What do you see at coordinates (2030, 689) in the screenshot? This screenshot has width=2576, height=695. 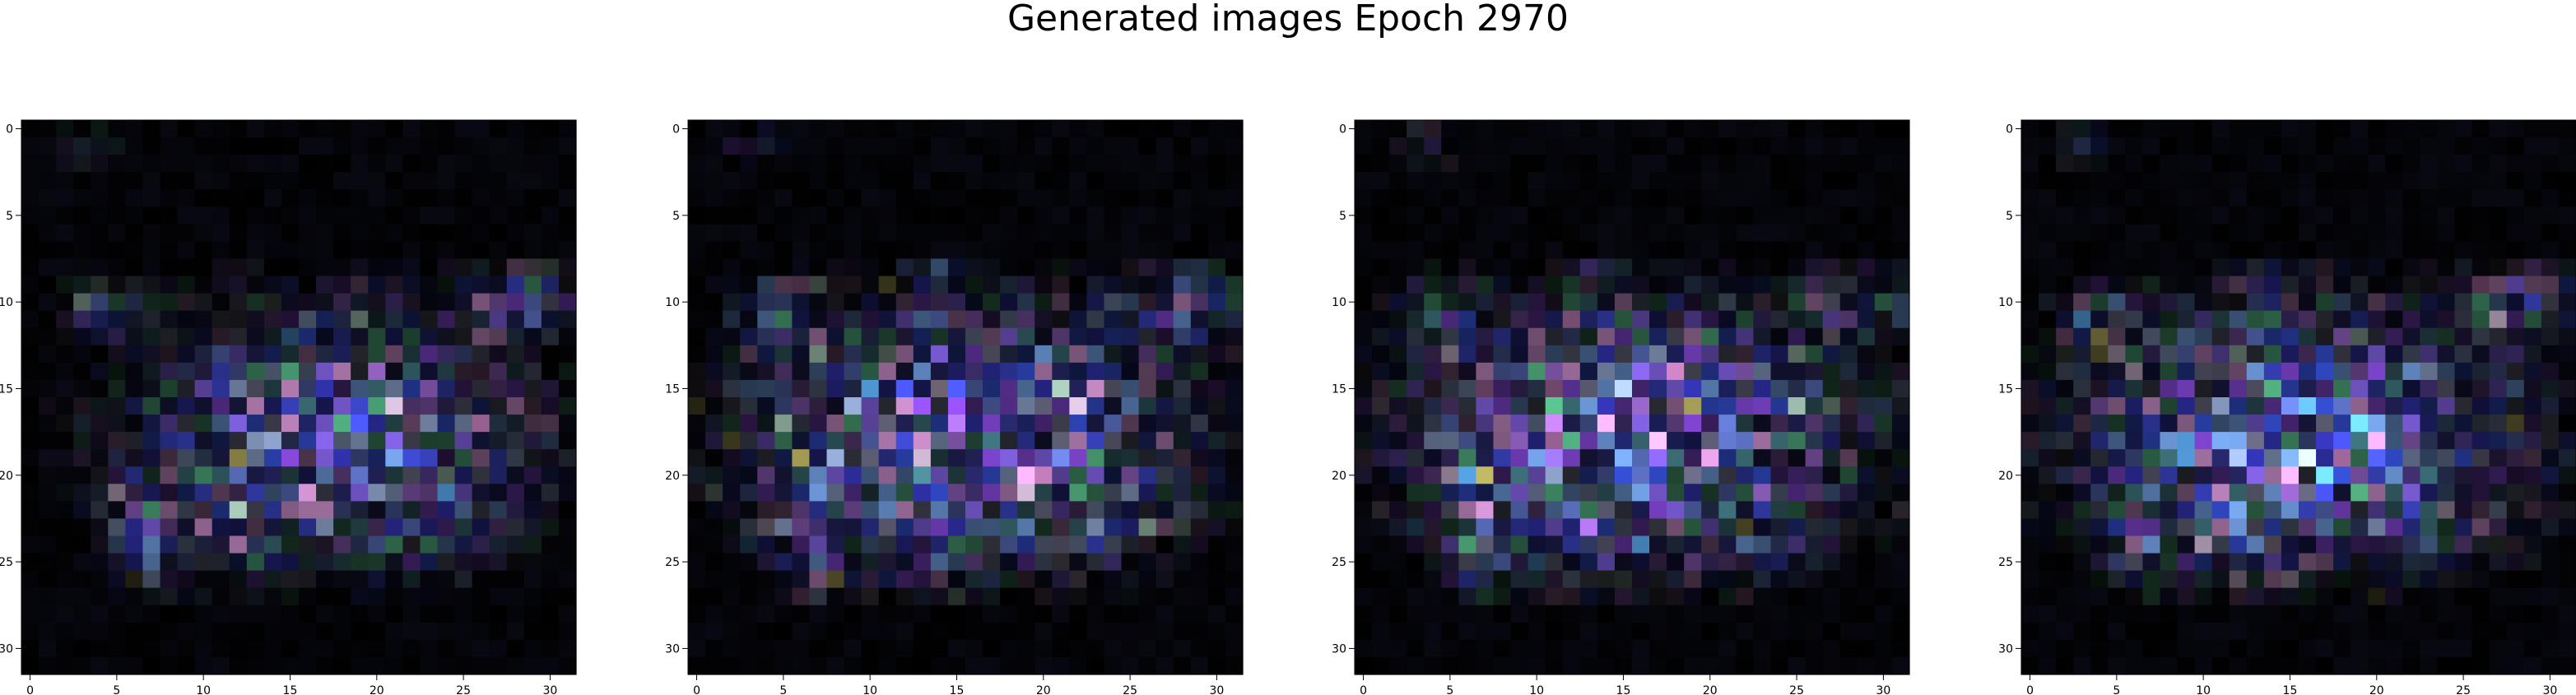 I see `x-tick-label: 0` at bounding box center [2030, 689].